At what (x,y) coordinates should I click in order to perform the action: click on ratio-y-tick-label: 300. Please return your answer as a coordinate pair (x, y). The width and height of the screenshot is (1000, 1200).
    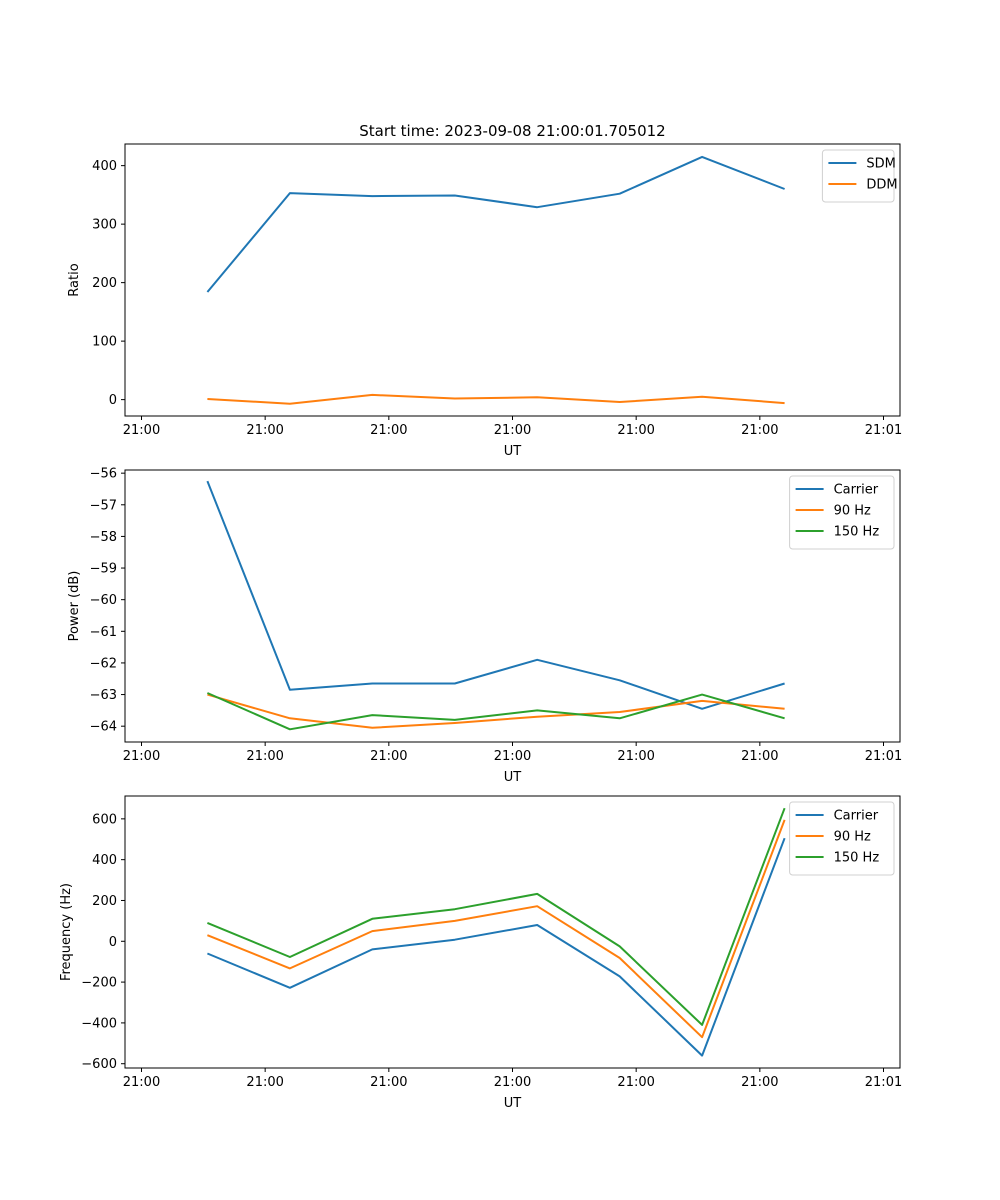
    Looking at the image, I should click on (104, 225).